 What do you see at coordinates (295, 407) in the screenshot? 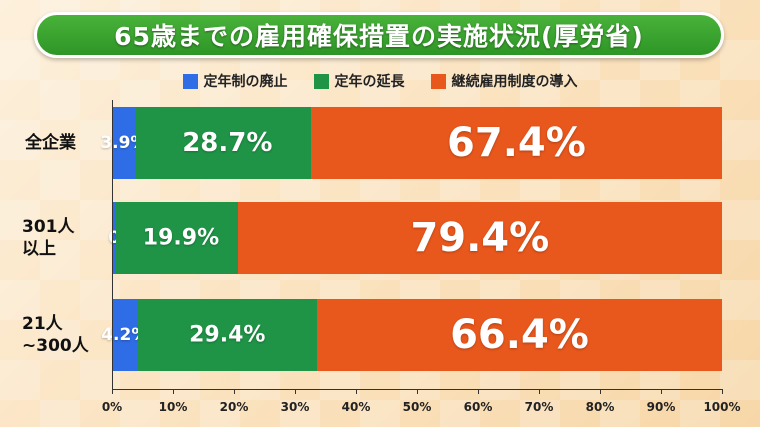
I see `x-tick-label: 30%` at bounding box center [295, 407].